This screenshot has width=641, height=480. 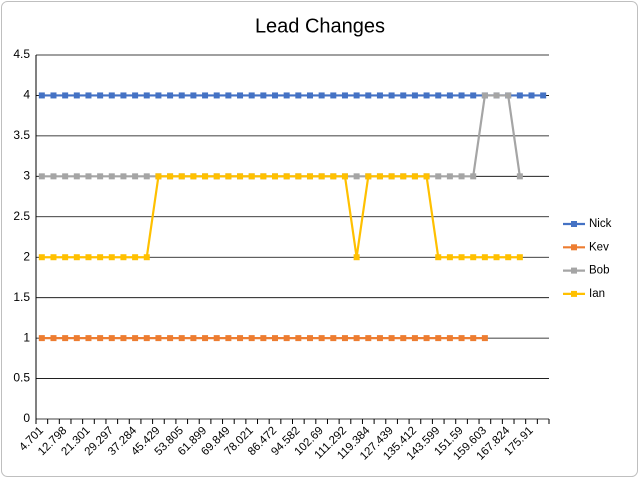 I want to click on y-tick-label: 3, so click(x=26, y=176).